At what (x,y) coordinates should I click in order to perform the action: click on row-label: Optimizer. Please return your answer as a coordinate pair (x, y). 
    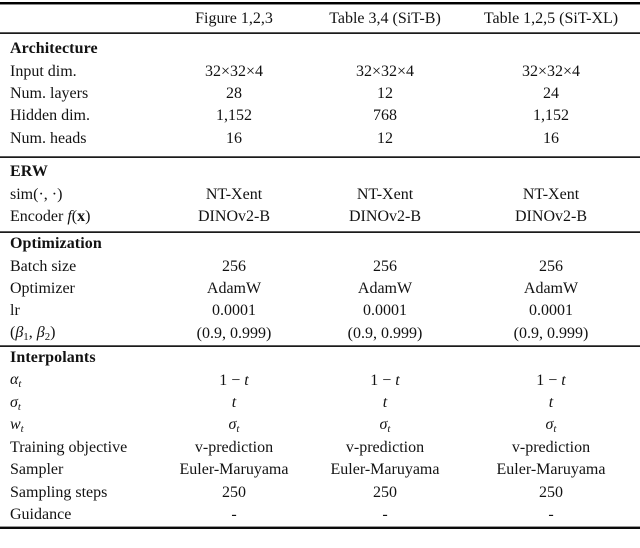
    Looking at the image, I should click on (42, 289).